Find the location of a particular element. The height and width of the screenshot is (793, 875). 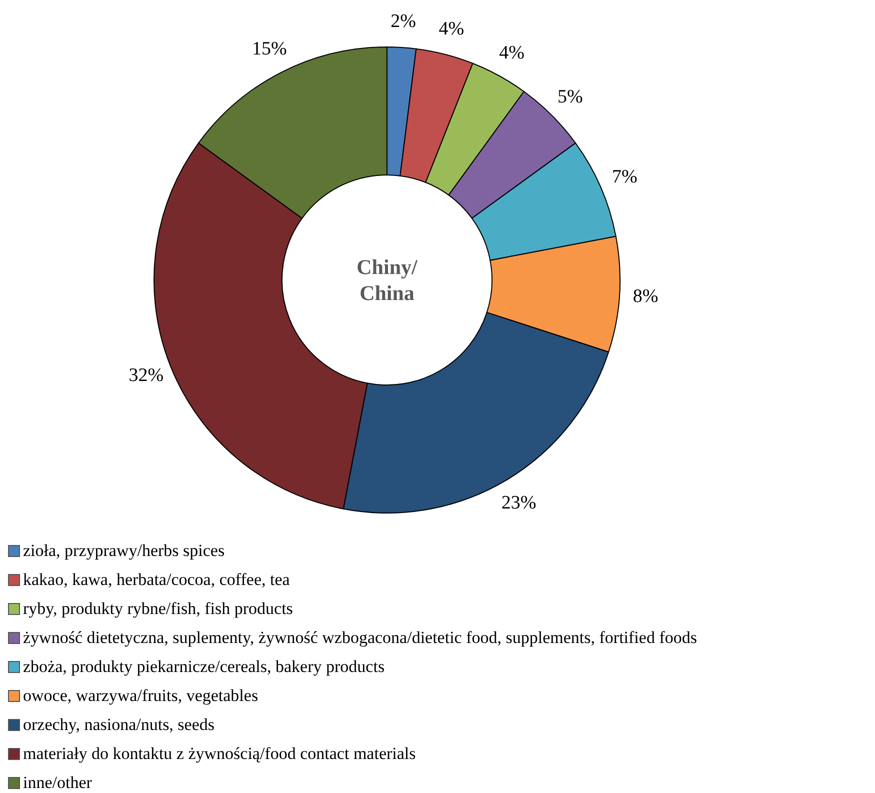

data-label: 23% is located at coordinates (518, 503).